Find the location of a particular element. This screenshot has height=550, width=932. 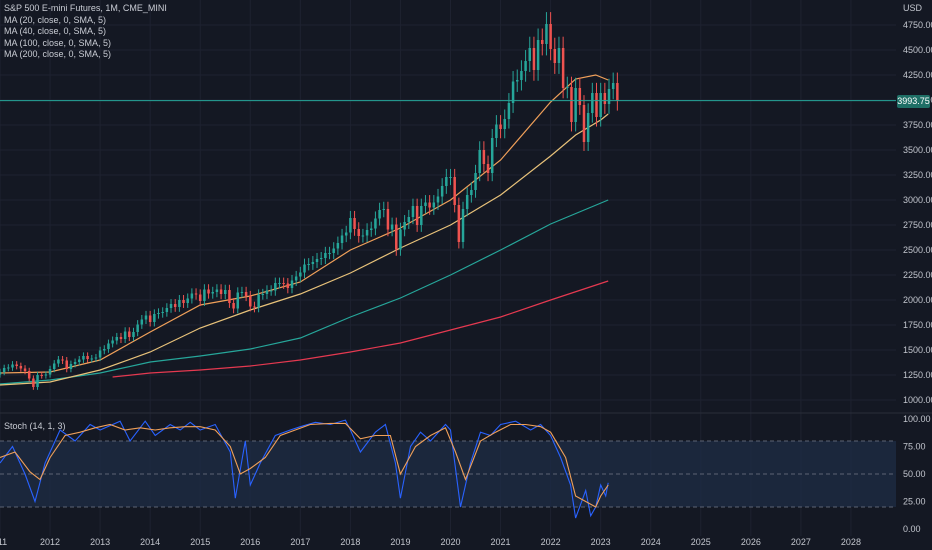

price-tick-label: 4500.00 is located at coordinates (917, 50).